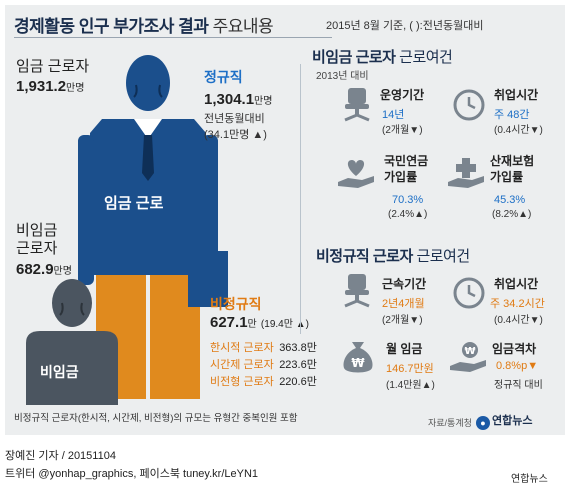 This screenshot has width=570, height=485. What do you see at coordinates (404, 284) in the screenshot?
I see `irregular-item-0-label: 근속기간` at bounding box center [404, 284].